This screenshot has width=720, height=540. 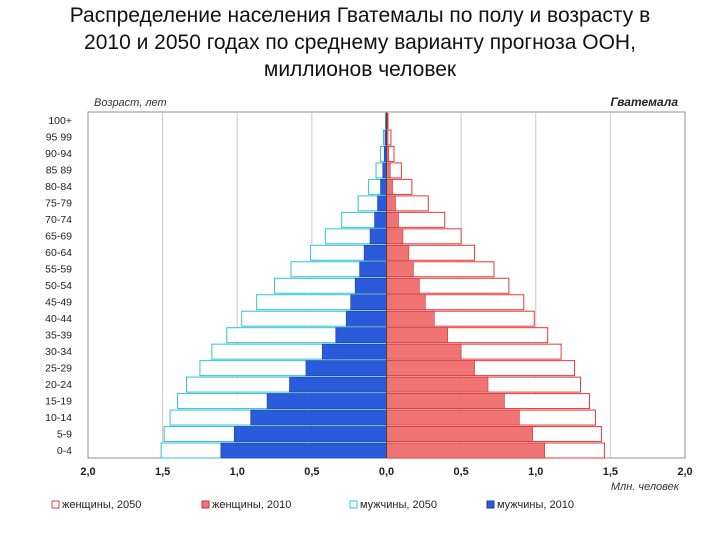 I want to click on legend-label: женщины, 2010, so click(x=251, y=505).